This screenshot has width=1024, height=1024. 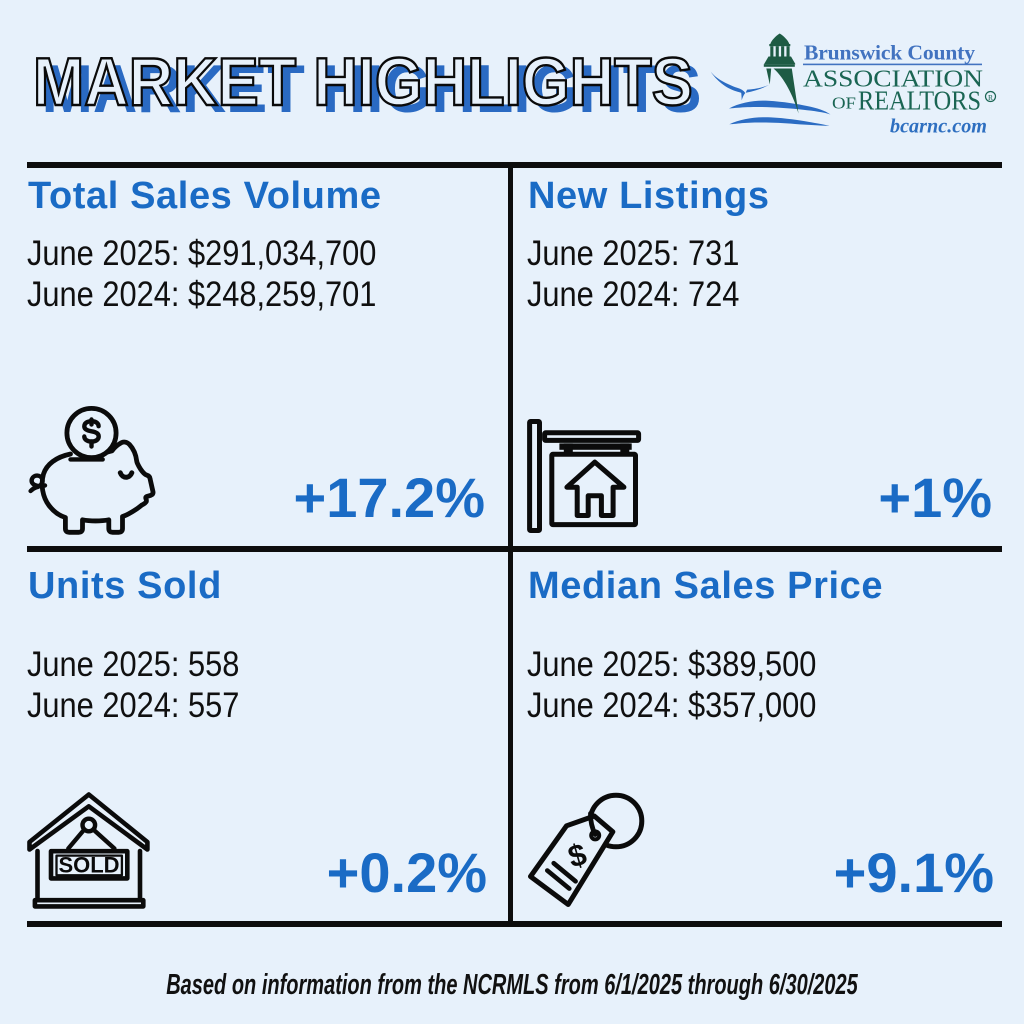 What do you see at coordinates (889, 53) in the screenshot?
I see `svg-text: Brunswick County` at bounding box center [889, 53].